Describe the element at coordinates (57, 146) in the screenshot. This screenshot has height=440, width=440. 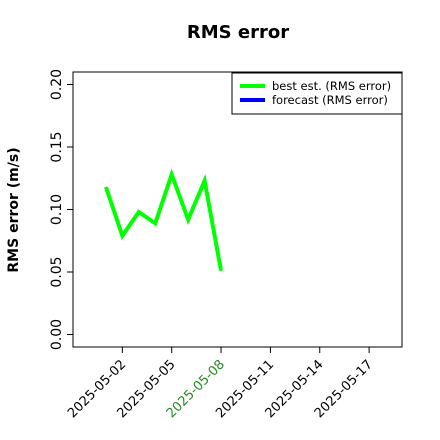
I see `y-tick-label: 0.15` at that location.